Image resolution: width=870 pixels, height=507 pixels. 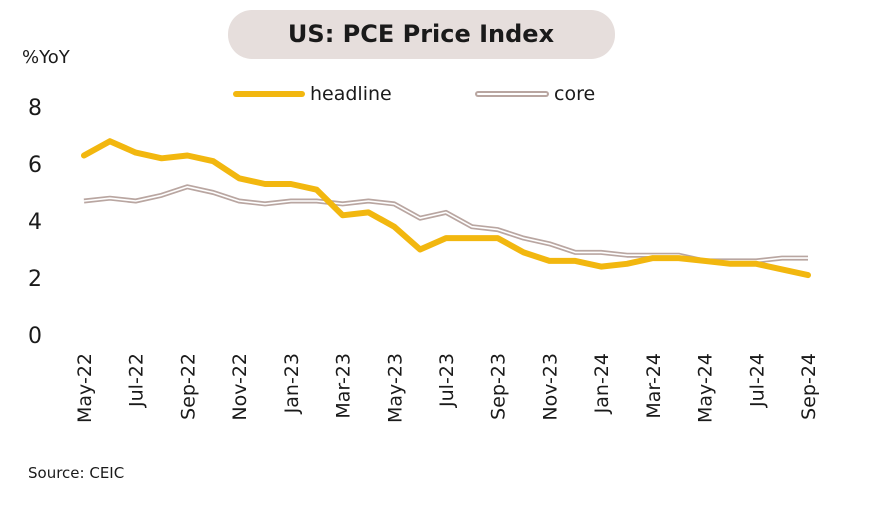 I want to click on title-pill, so click(x=421, y=34).